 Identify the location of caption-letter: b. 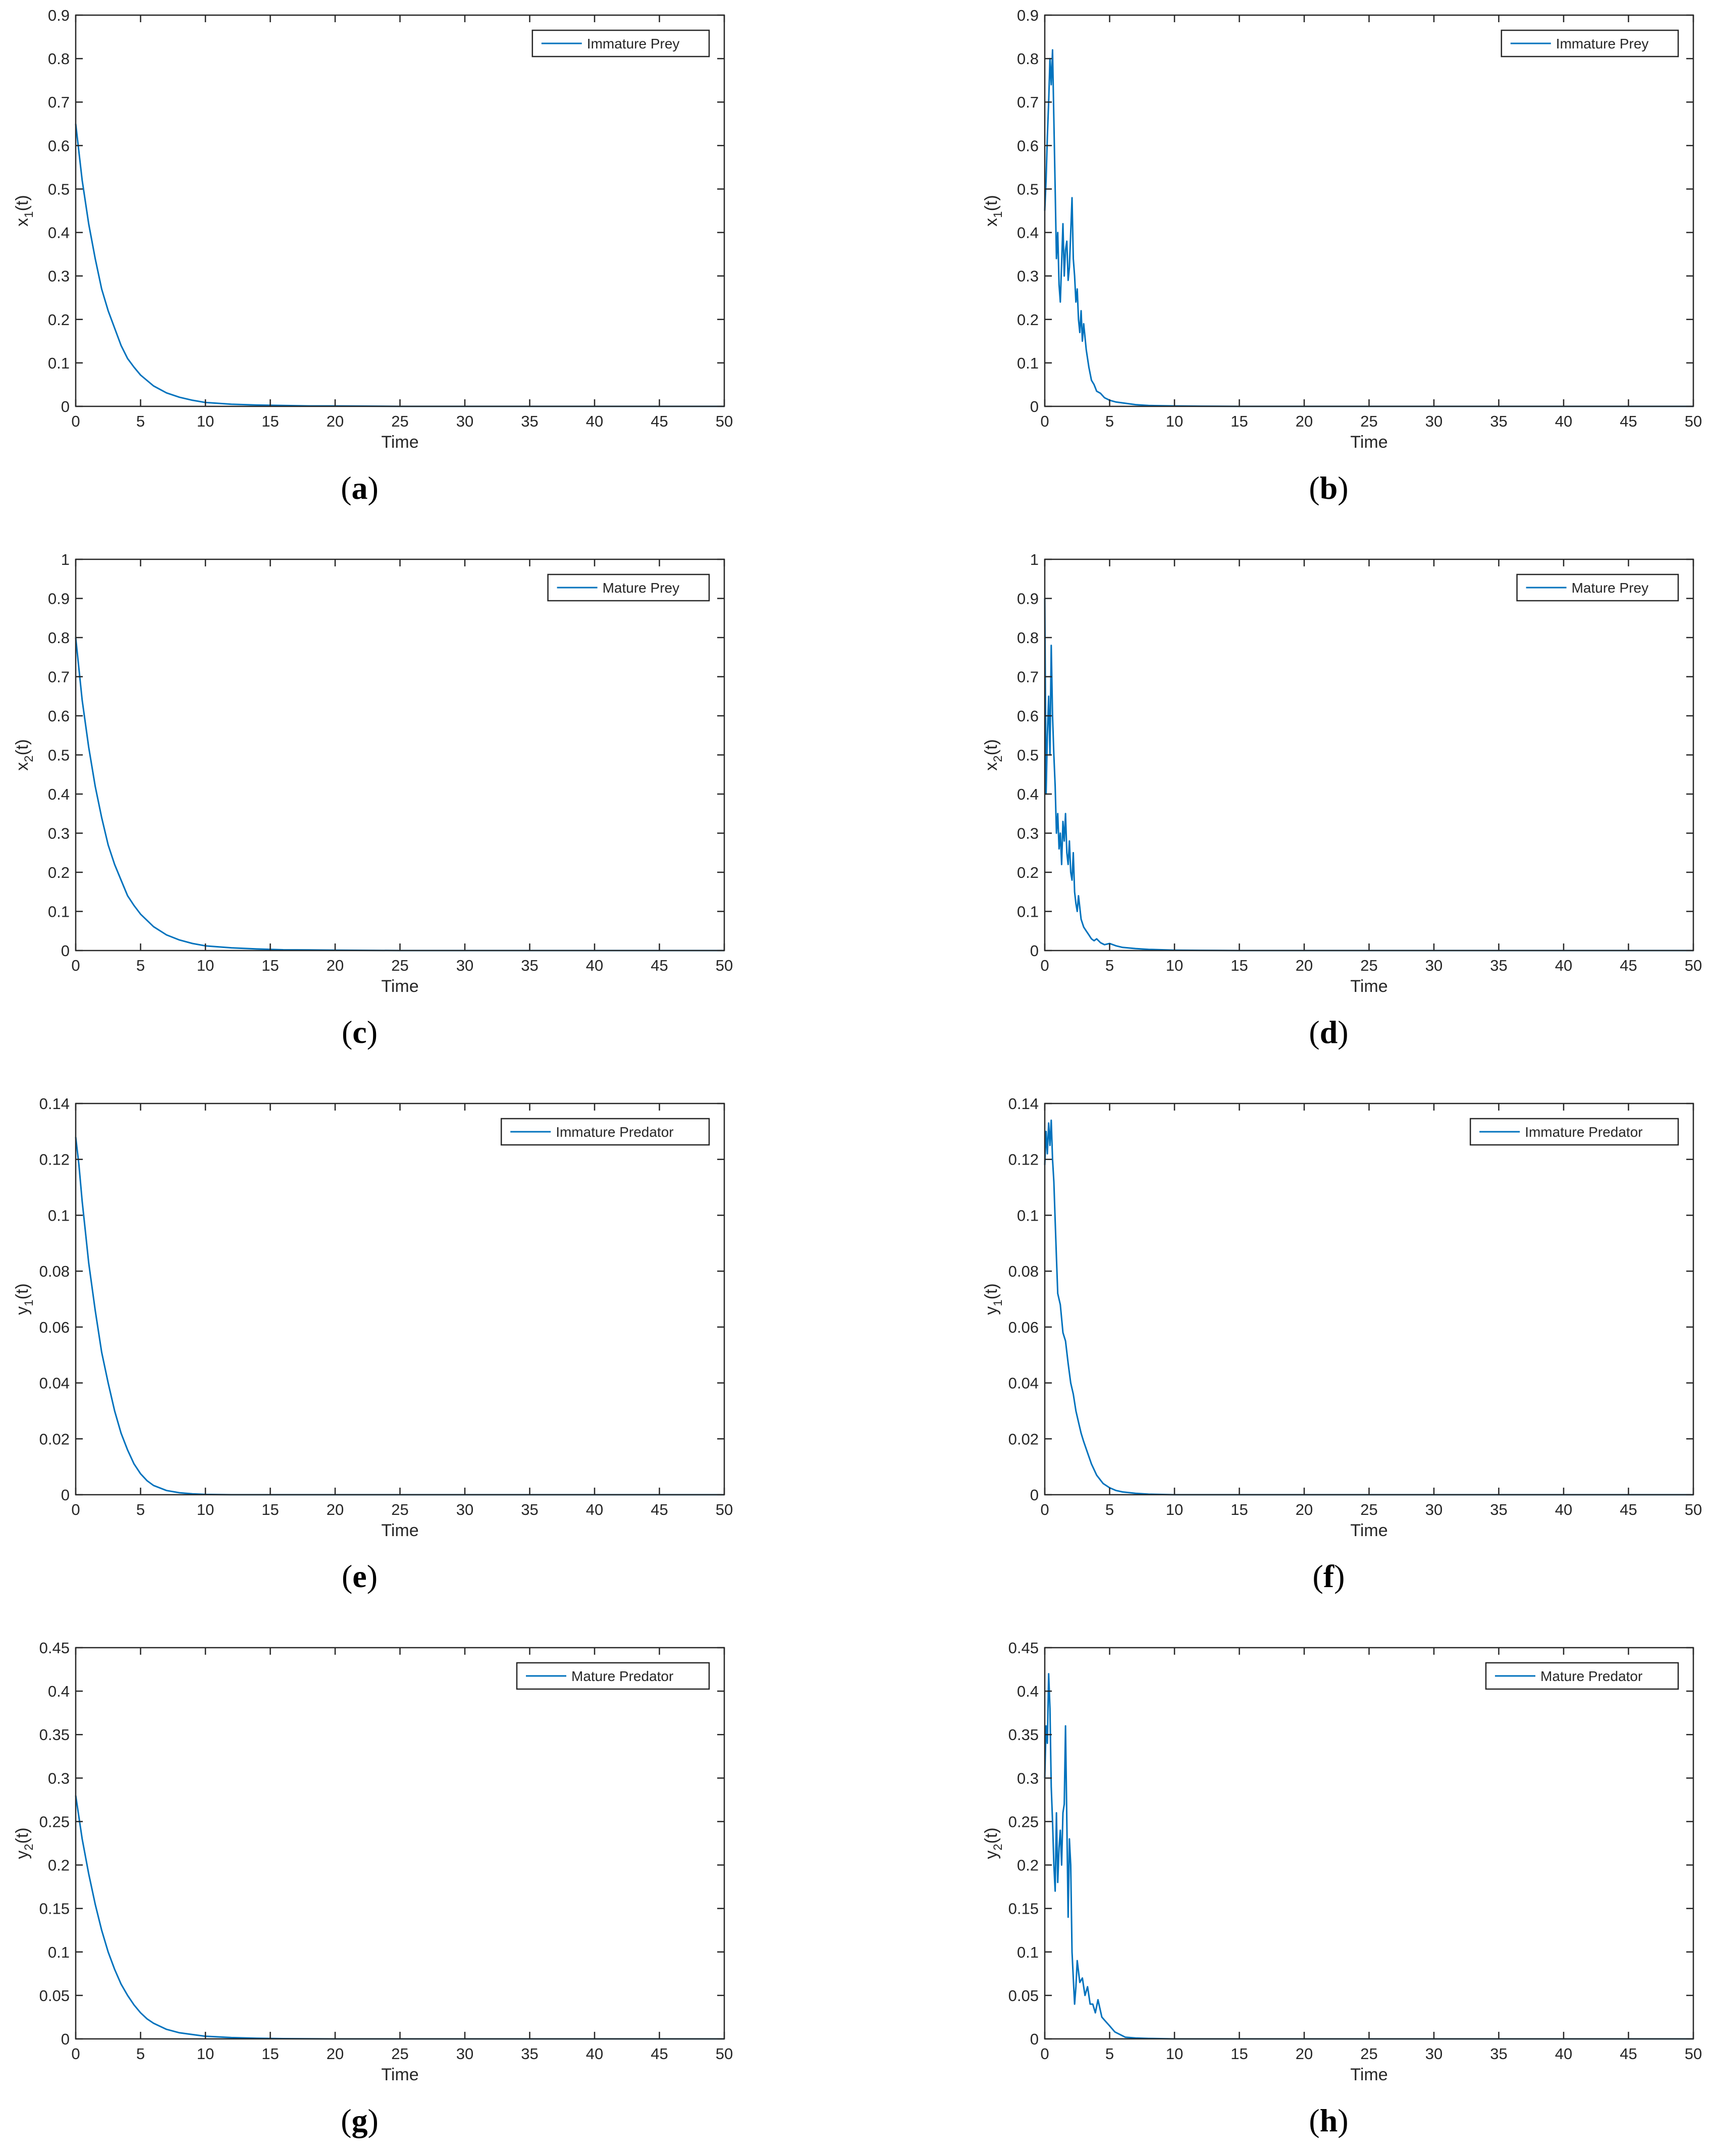
(1329, 488).